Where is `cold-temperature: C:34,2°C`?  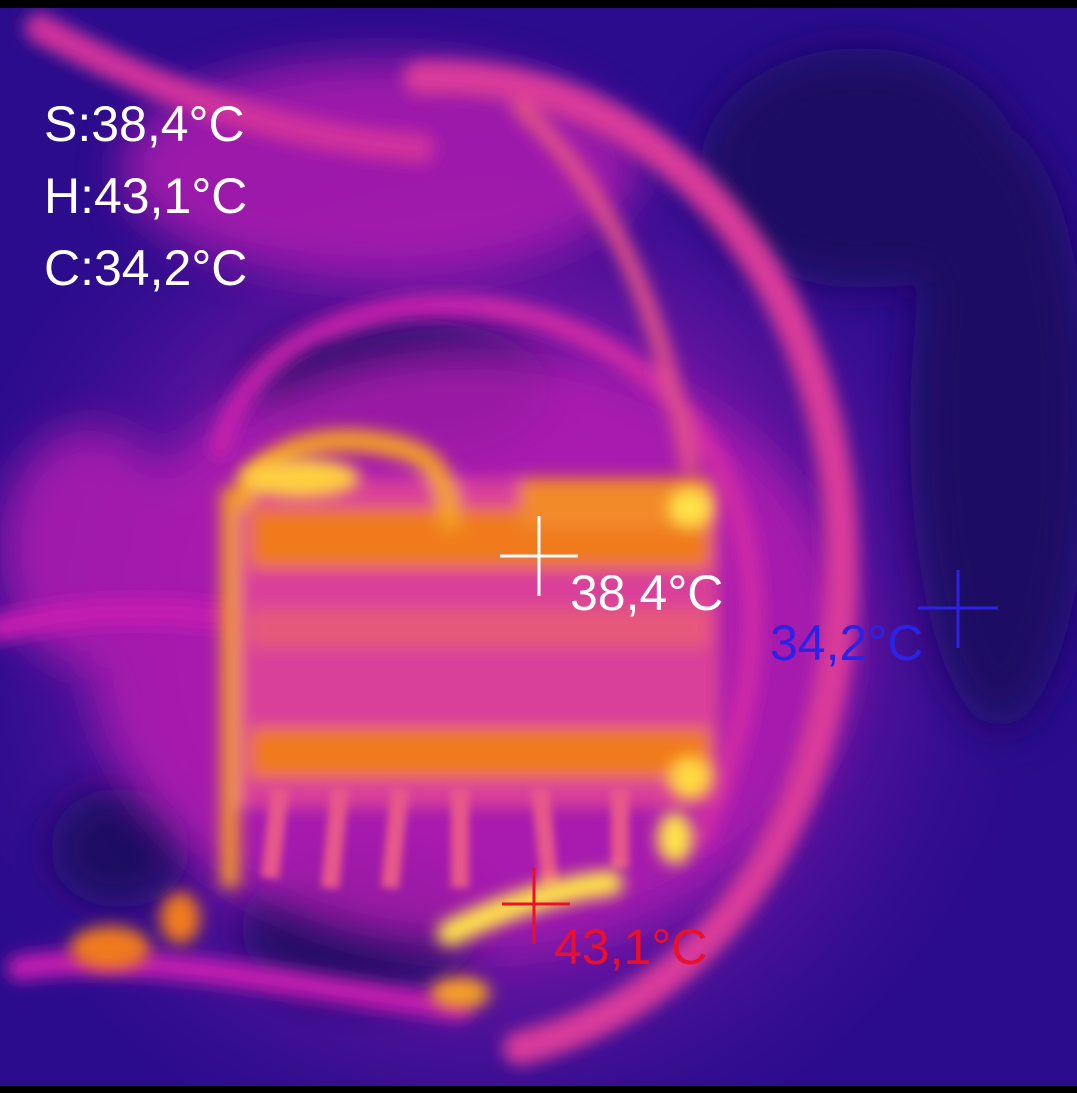 cold-temperature: C:34,2°C is located at coordinates (146, 268).